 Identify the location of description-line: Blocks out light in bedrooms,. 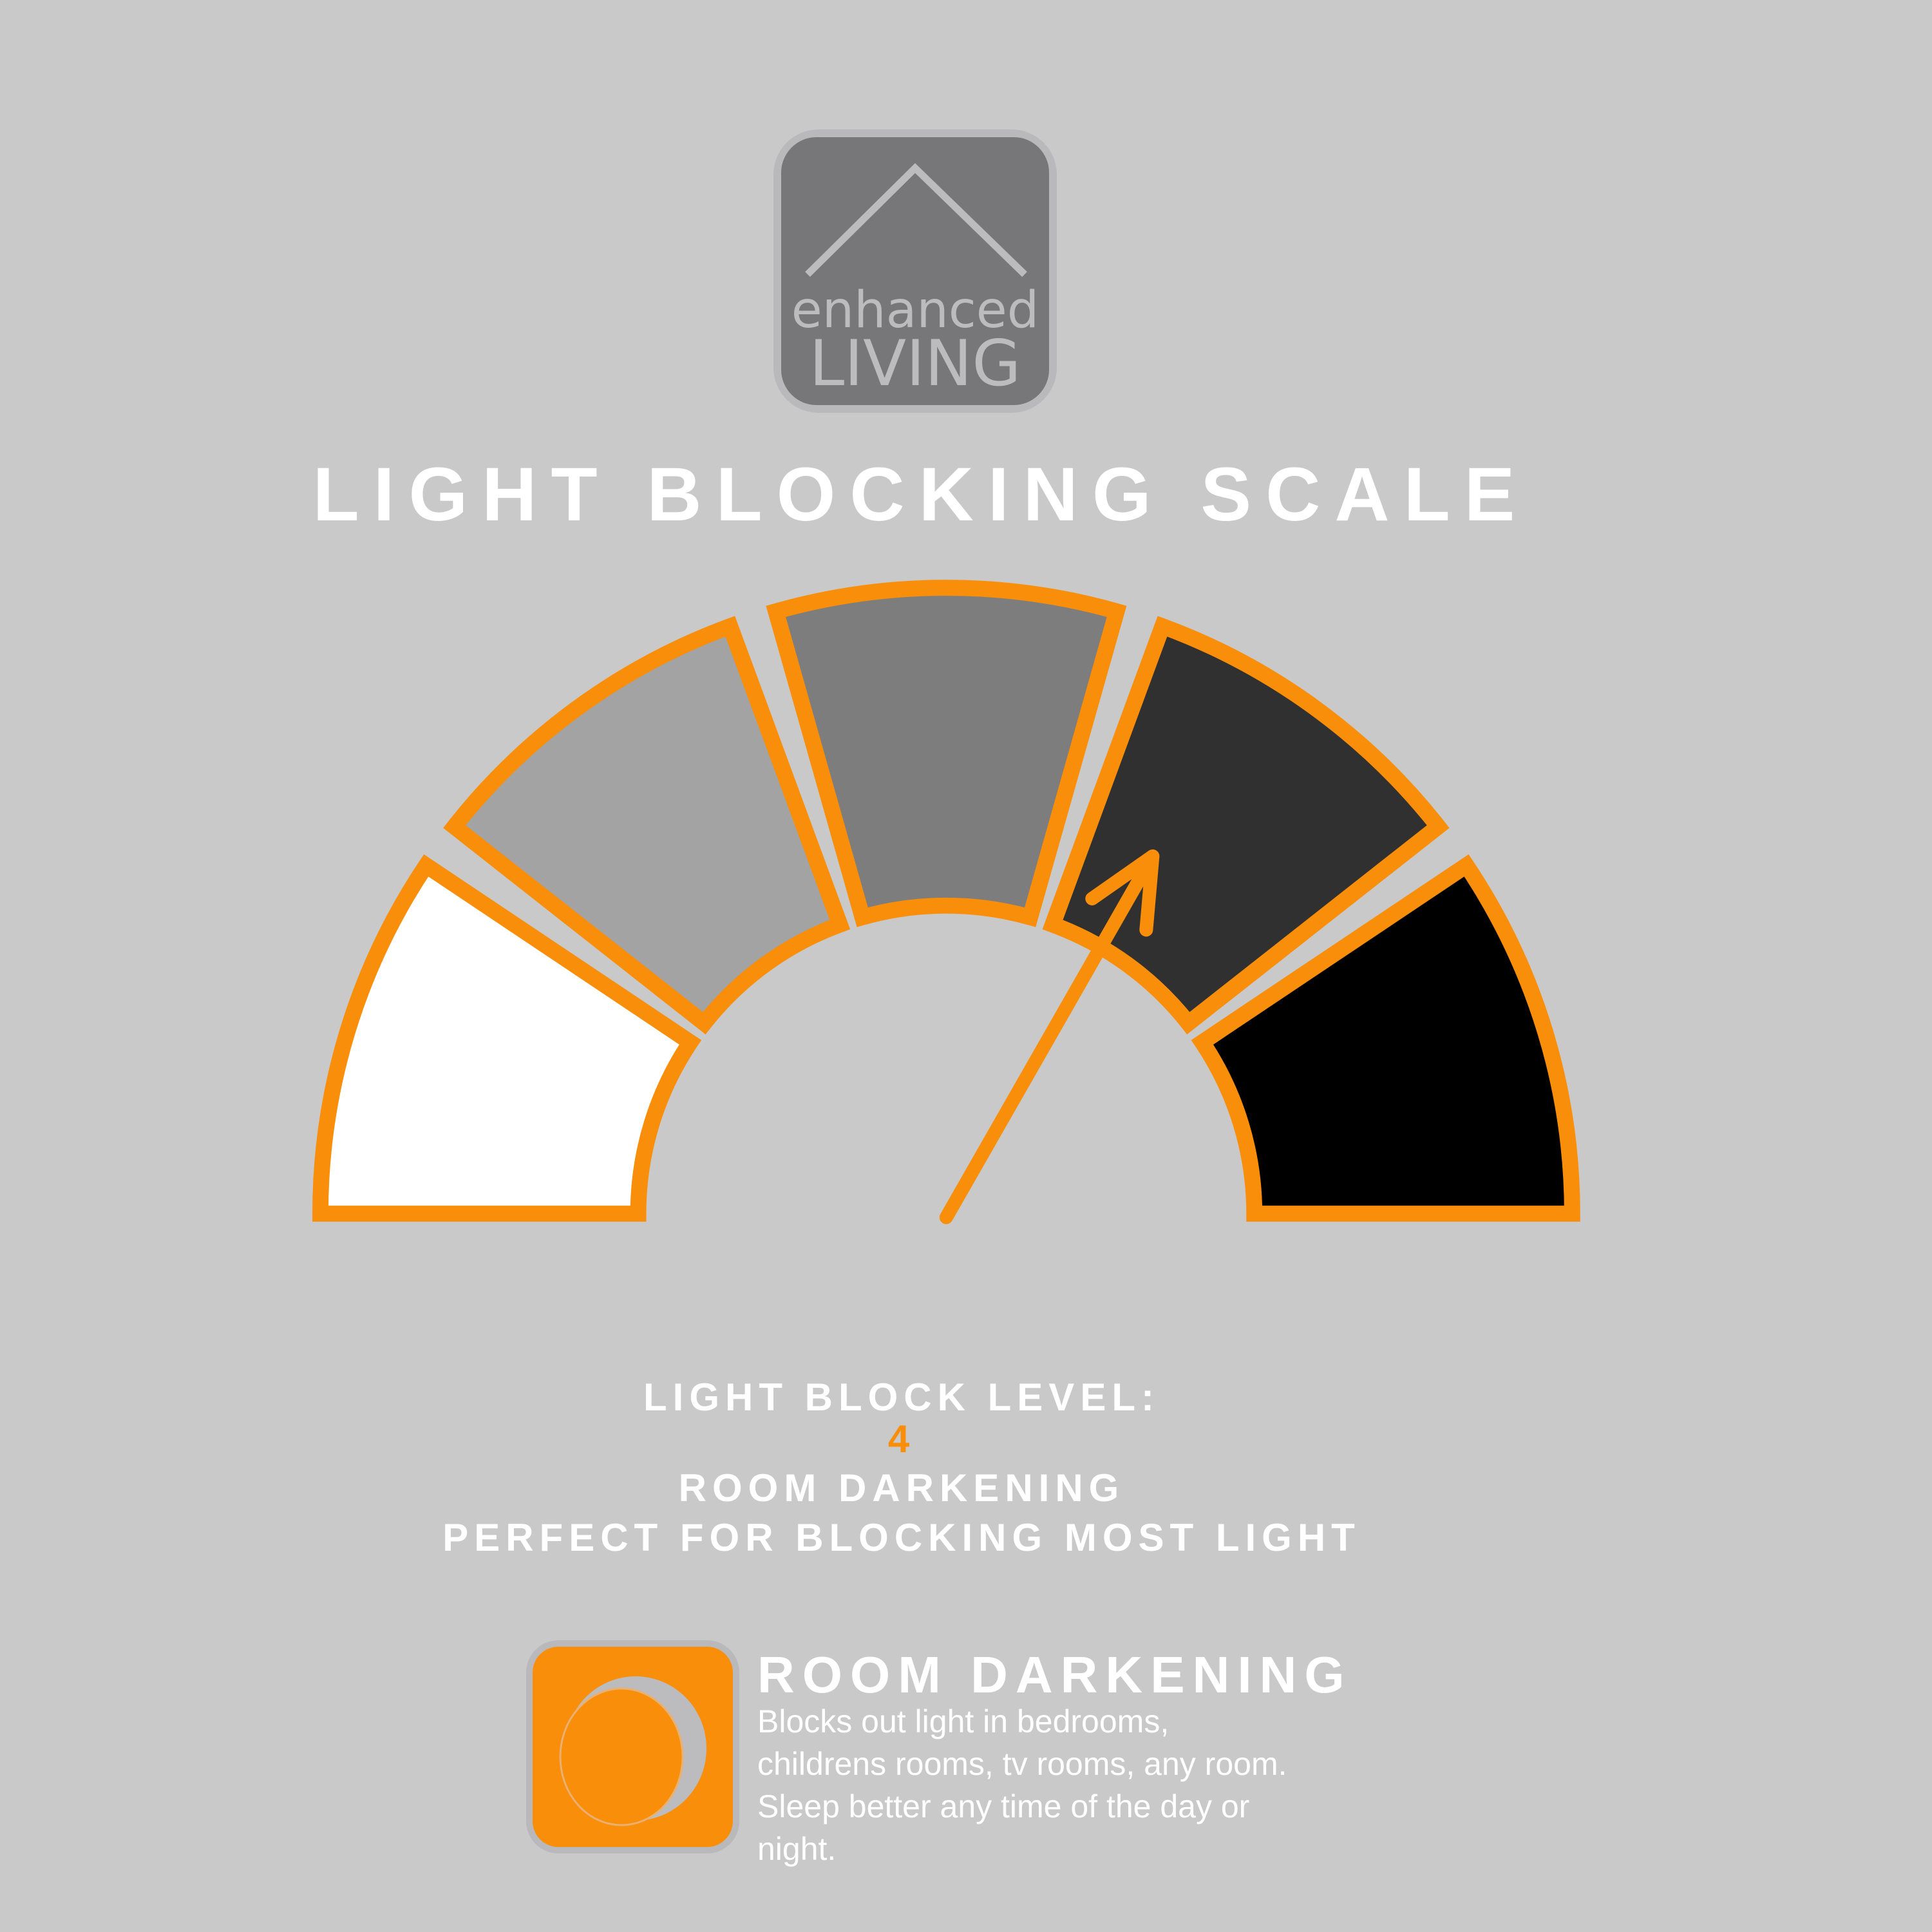
(964, 1721).